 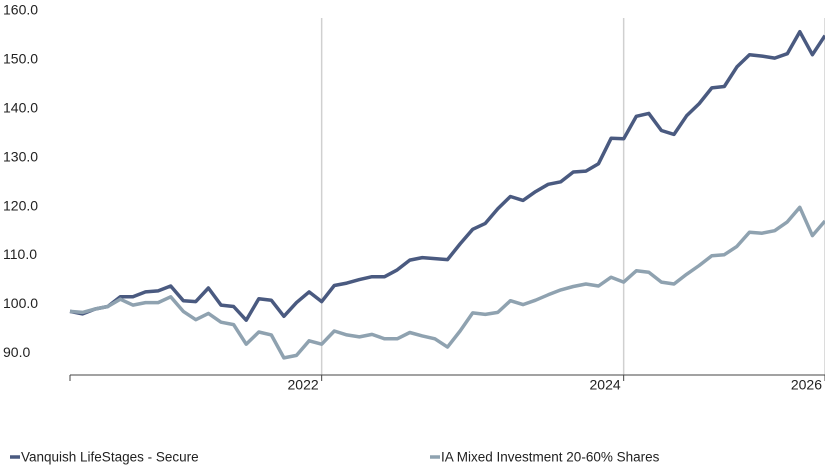 What do you see at coordinates (806, 385) in the screenshot?
I see `x-tick-label: 2026` at bounding box center [806, 385].